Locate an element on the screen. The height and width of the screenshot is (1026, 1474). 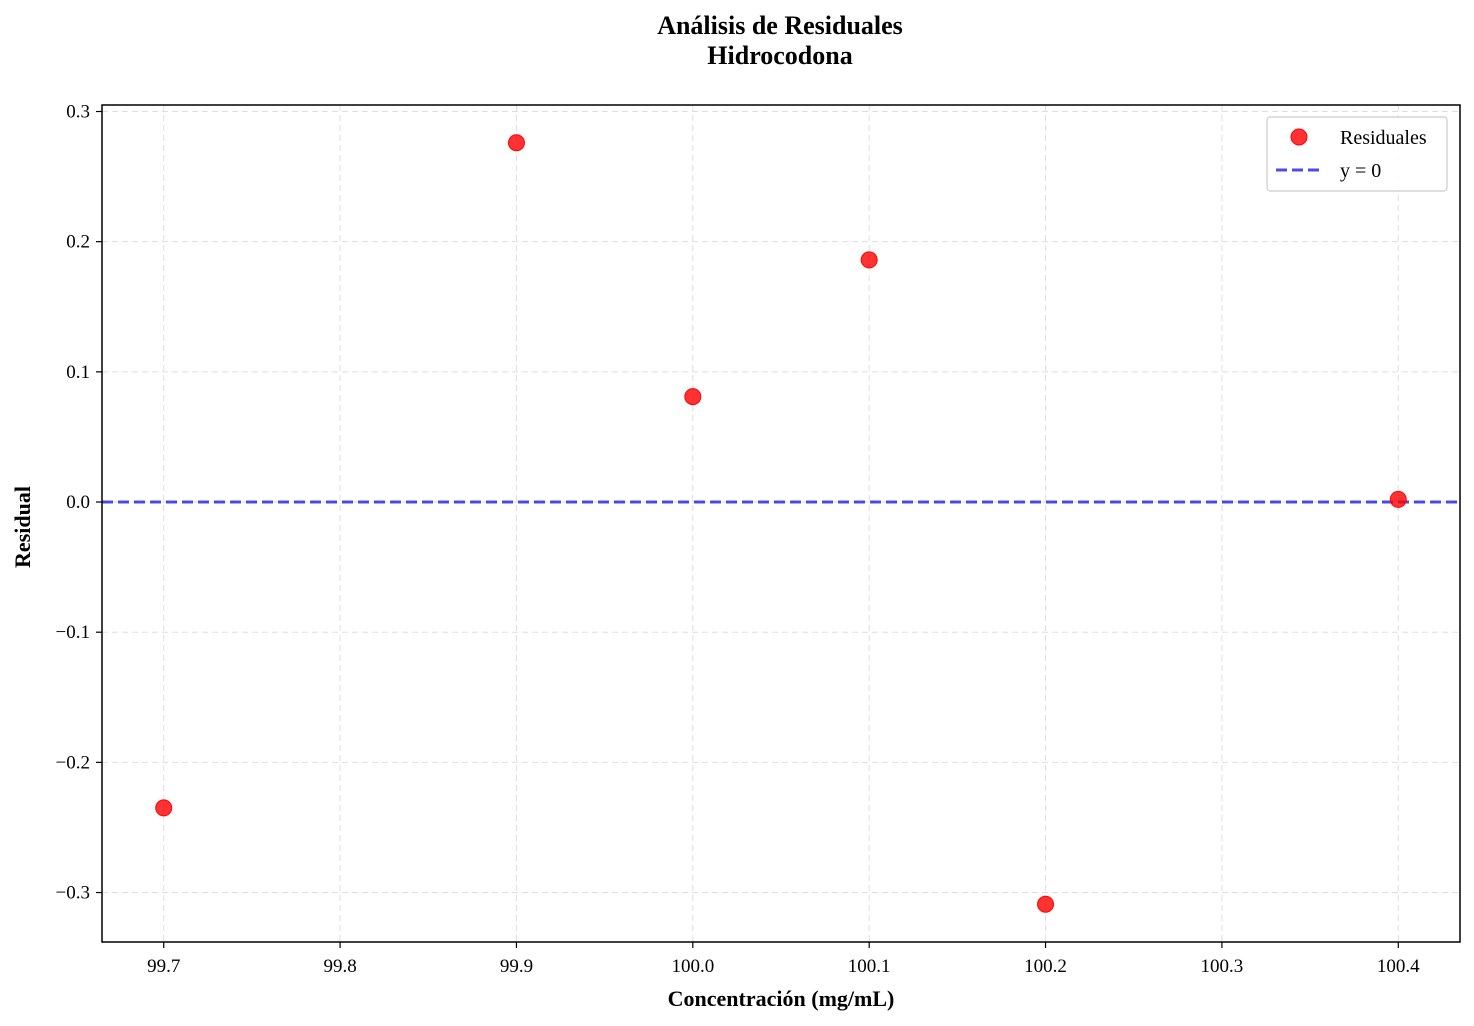
y-tick-label: 0.3 is located at coordinates (78, 112).